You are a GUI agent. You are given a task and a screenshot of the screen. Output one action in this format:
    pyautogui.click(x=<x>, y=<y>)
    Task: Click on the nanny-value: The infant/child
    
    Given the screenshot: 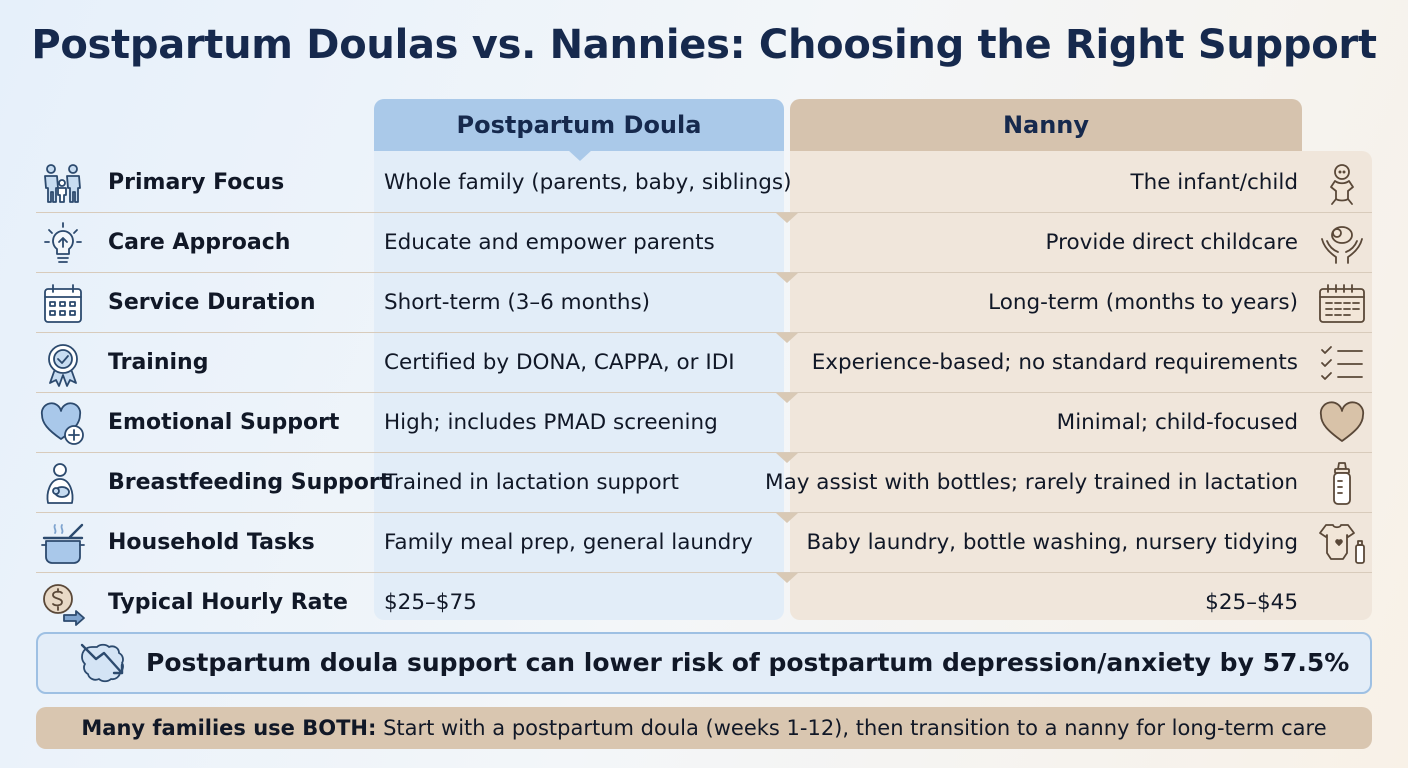 What is the action you would take?
    pyautogui.click(x=1214, y=182)
    